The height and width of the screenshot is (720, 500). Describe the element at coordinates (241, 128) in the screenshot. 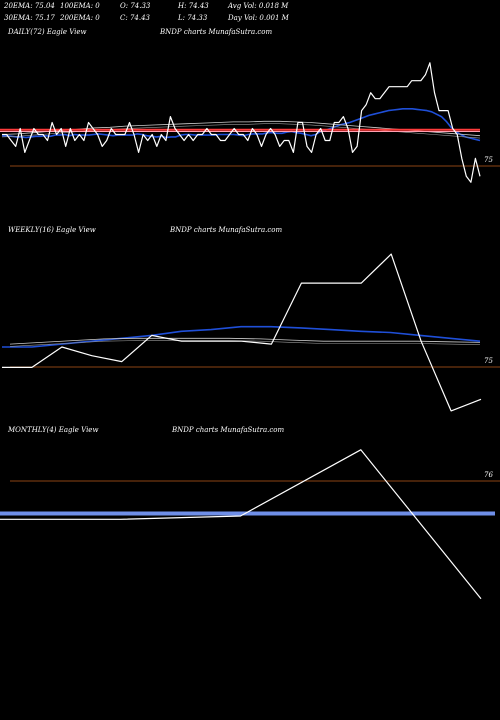

I see `daily-ema-gray-line` at that location.